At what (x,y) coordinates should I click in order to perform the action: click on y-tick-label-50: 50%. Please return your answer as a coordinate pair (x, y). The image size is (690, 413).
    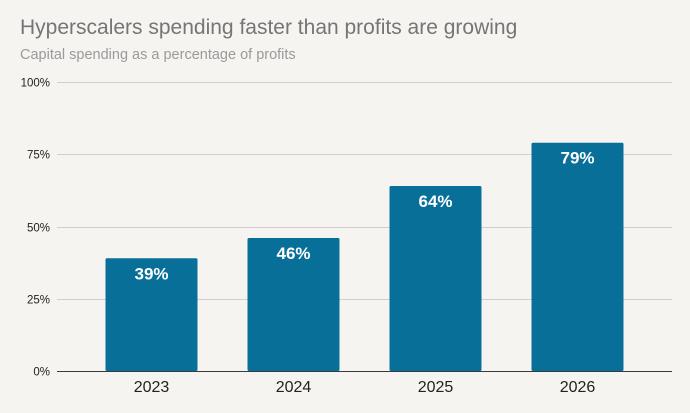
    Looking at the image, I should click on (38, 229).